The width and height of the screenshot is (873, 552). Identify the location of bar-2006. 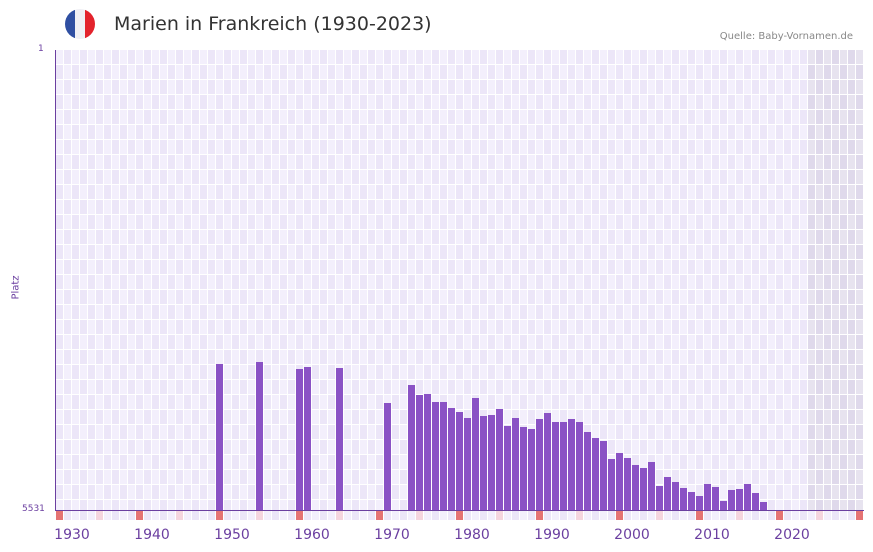
(667, 493).